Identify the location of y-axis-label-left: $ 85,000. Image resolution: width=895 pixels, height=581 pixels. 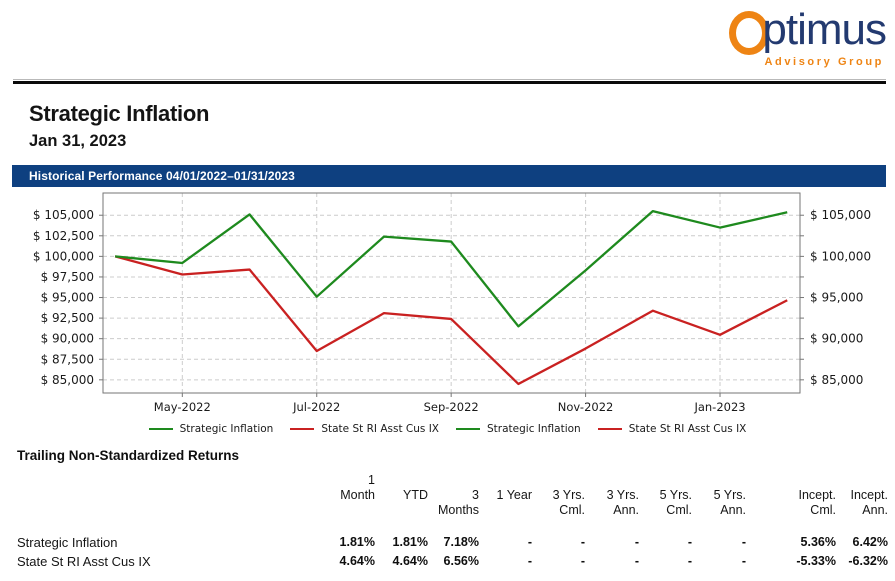
(67, 380).